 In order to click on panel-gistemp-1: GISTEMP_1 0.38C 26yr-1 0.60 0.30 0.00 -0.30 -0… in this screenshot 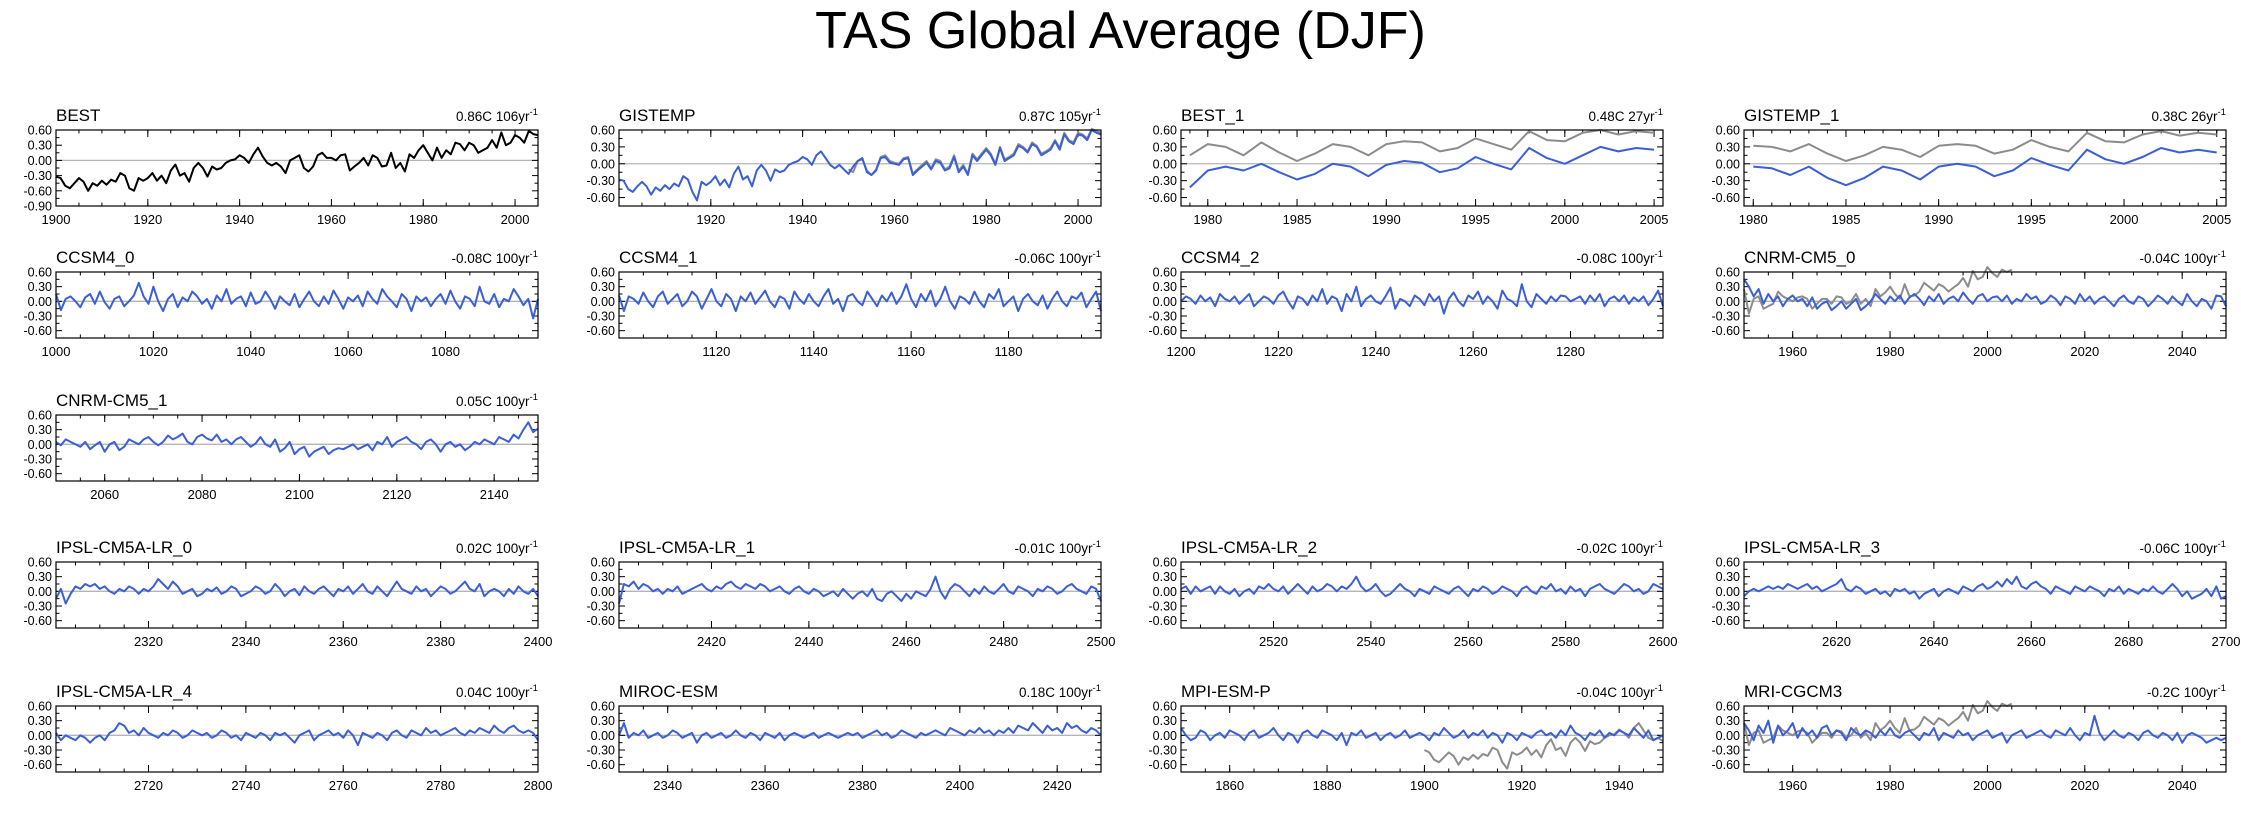, I will do `click(1972, 166)`.